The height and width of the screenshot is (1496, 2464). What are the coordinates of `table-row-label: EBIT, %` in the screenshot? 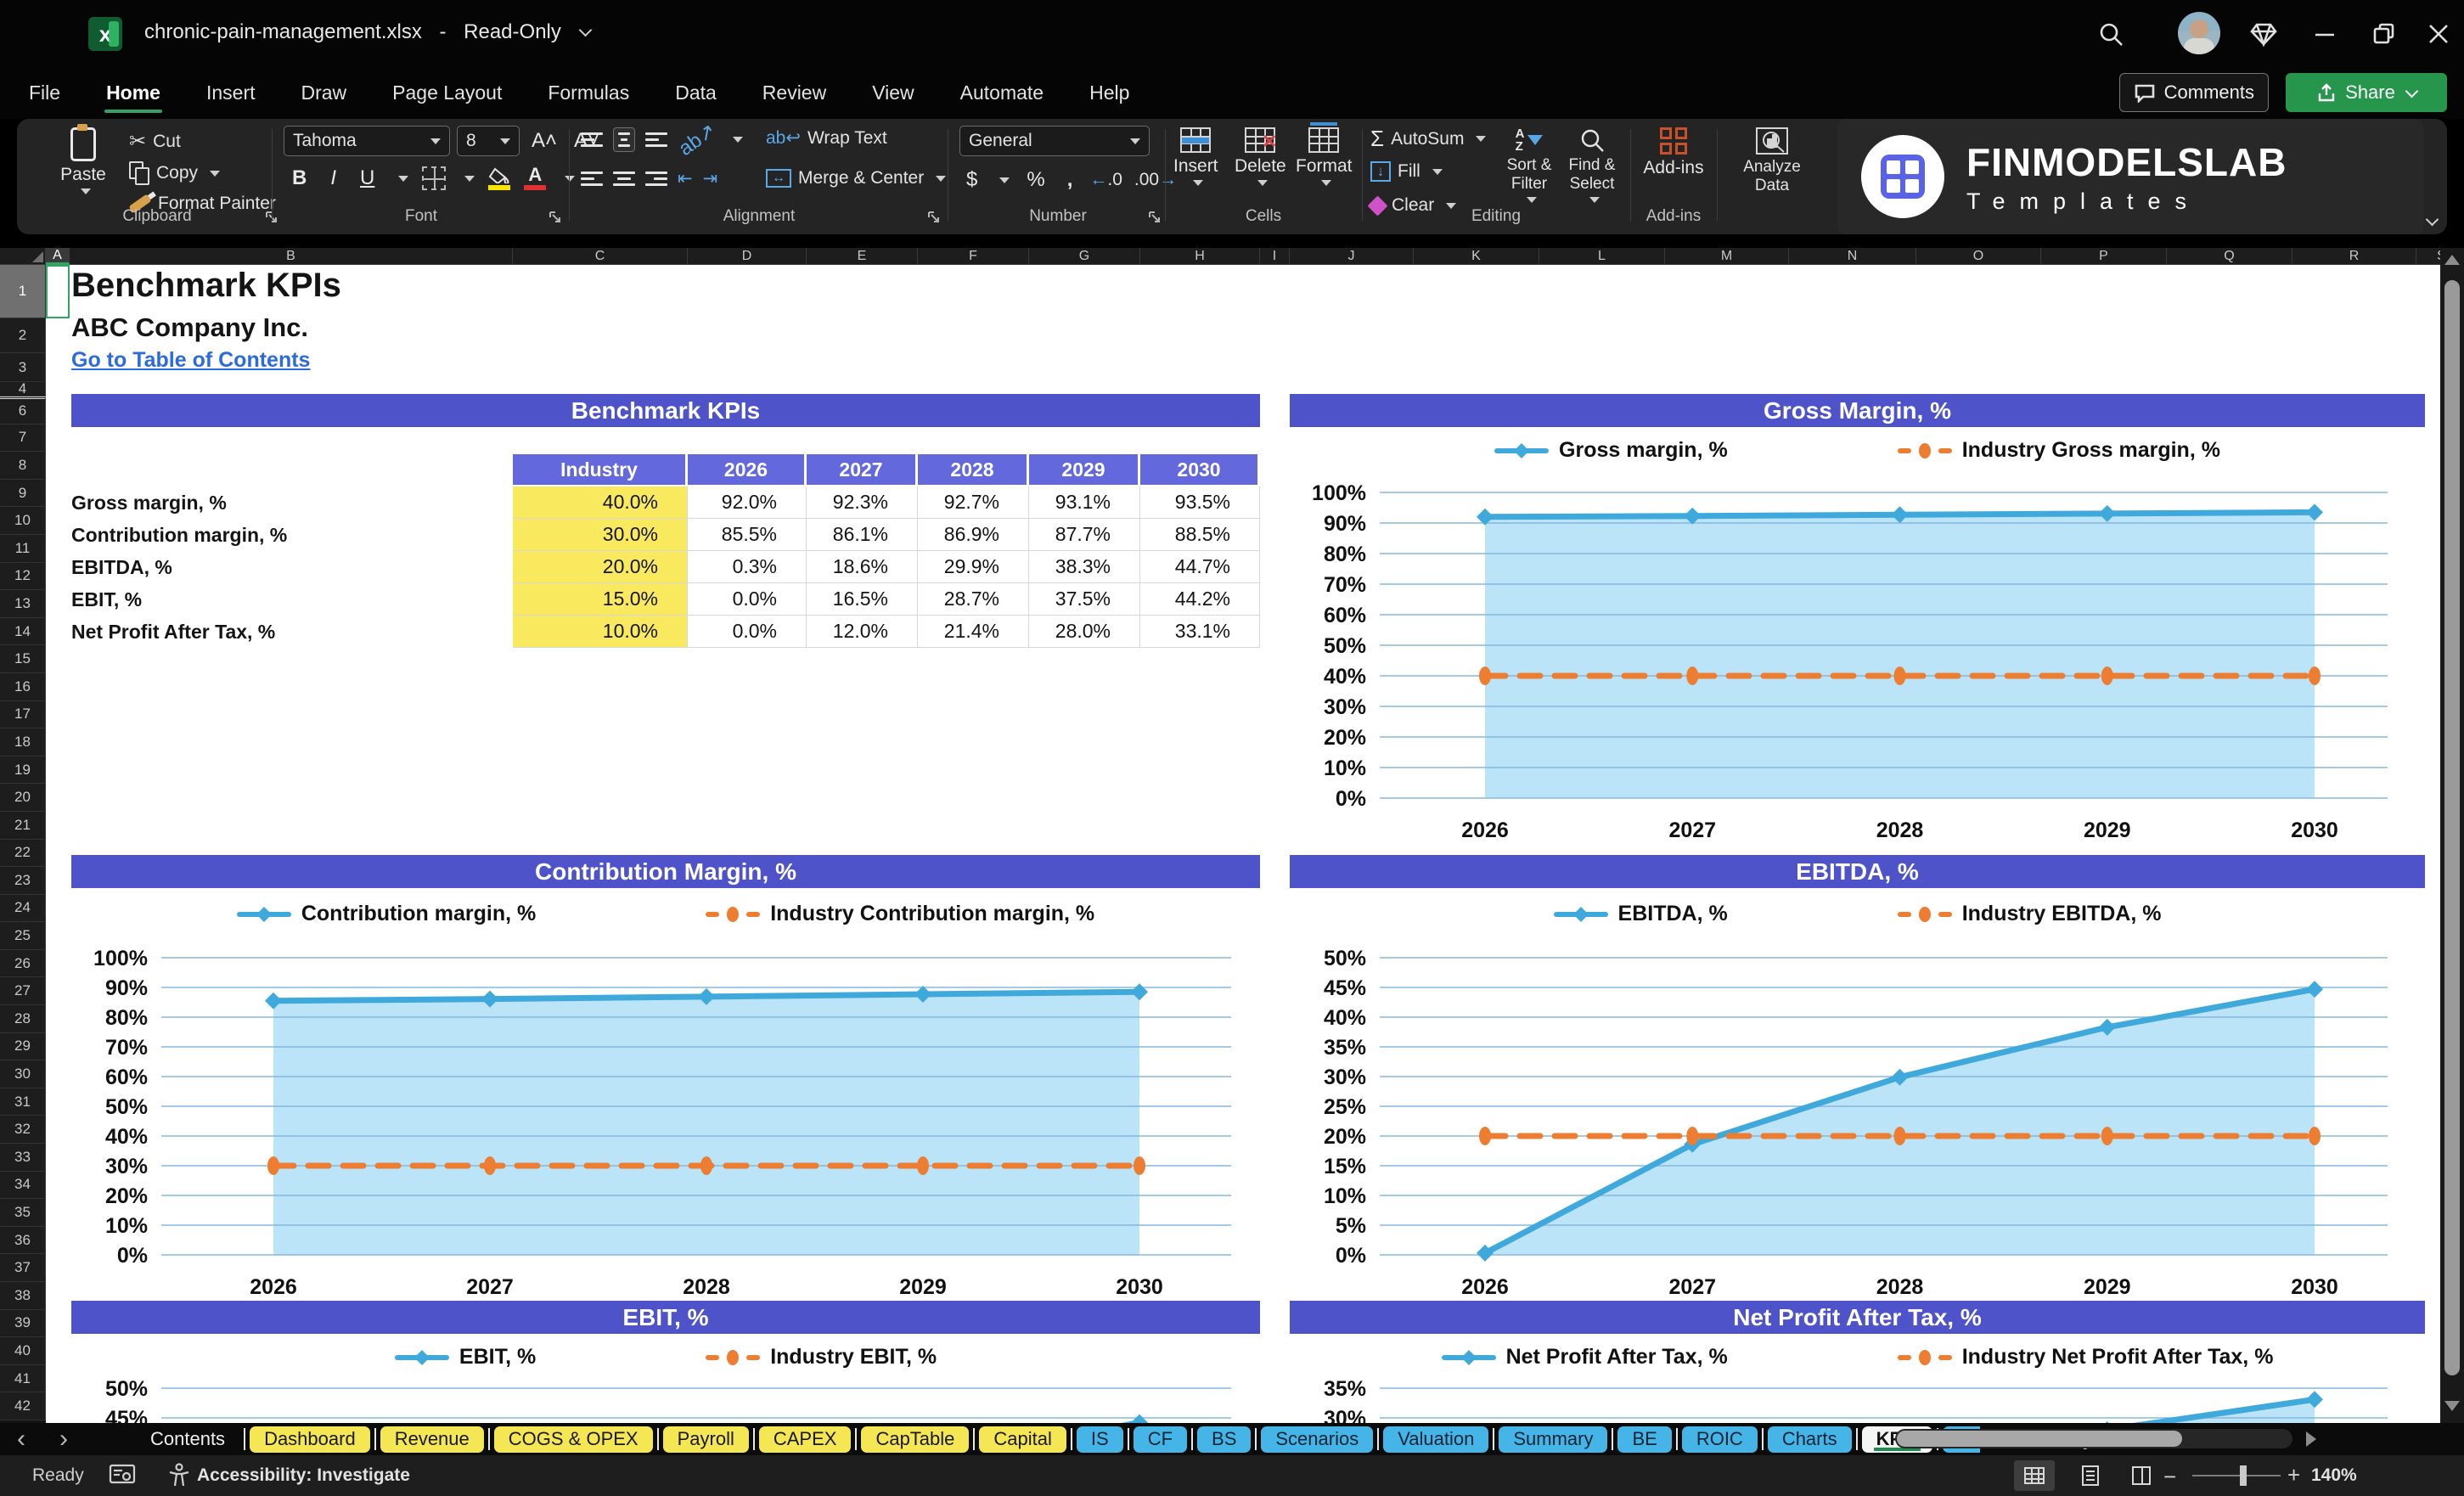 It's located at (107, 599).